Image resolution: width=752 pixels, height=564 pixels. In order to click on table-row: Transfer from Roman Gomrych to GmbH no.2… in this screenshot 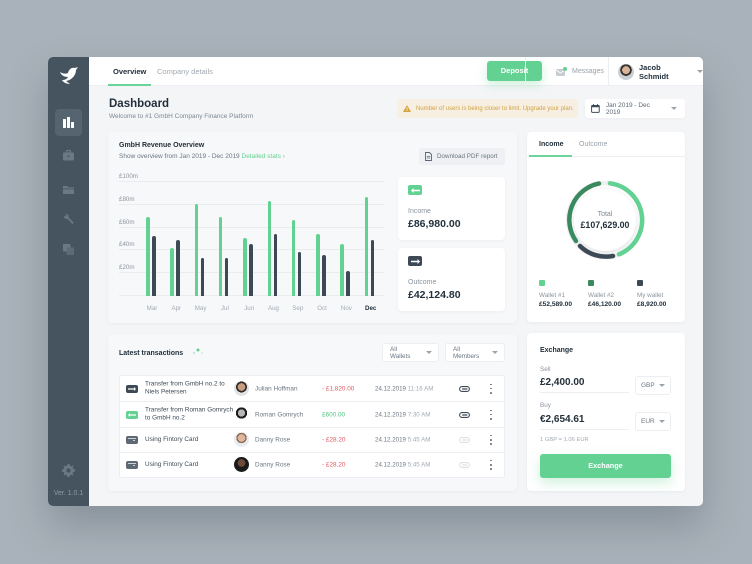, I will do `click(312, 415)`.